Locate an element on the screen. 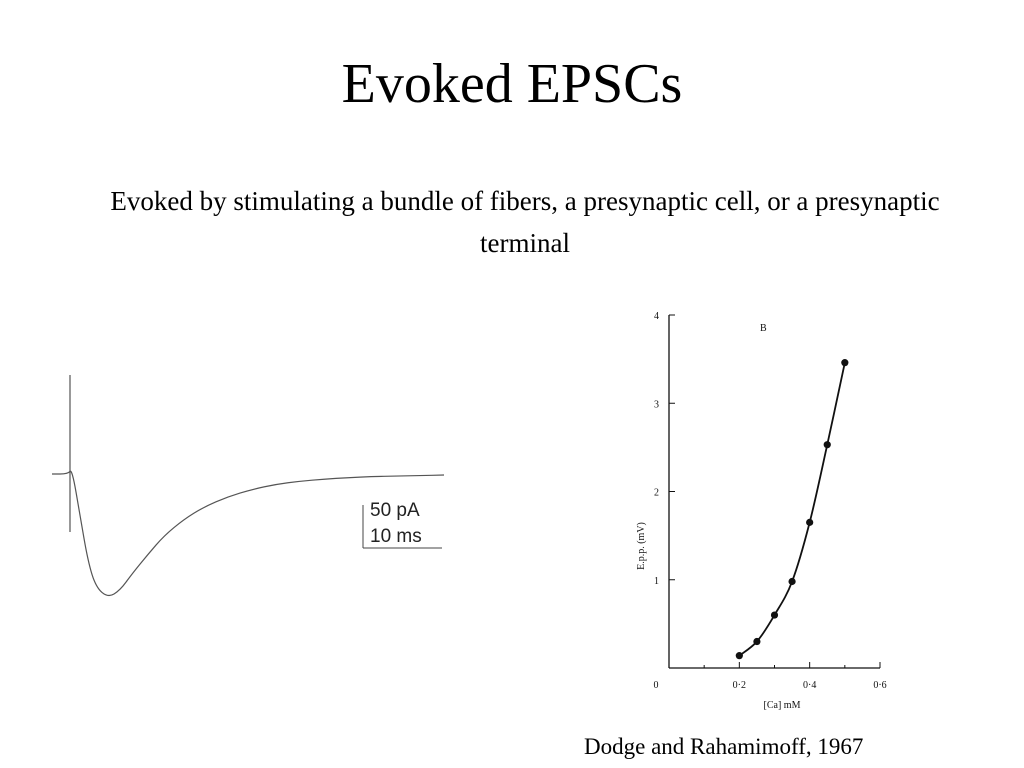 The height and width of the screenshot is (768, 1024). x-tick-label: 0·4 is located at coordinates (809, 685).